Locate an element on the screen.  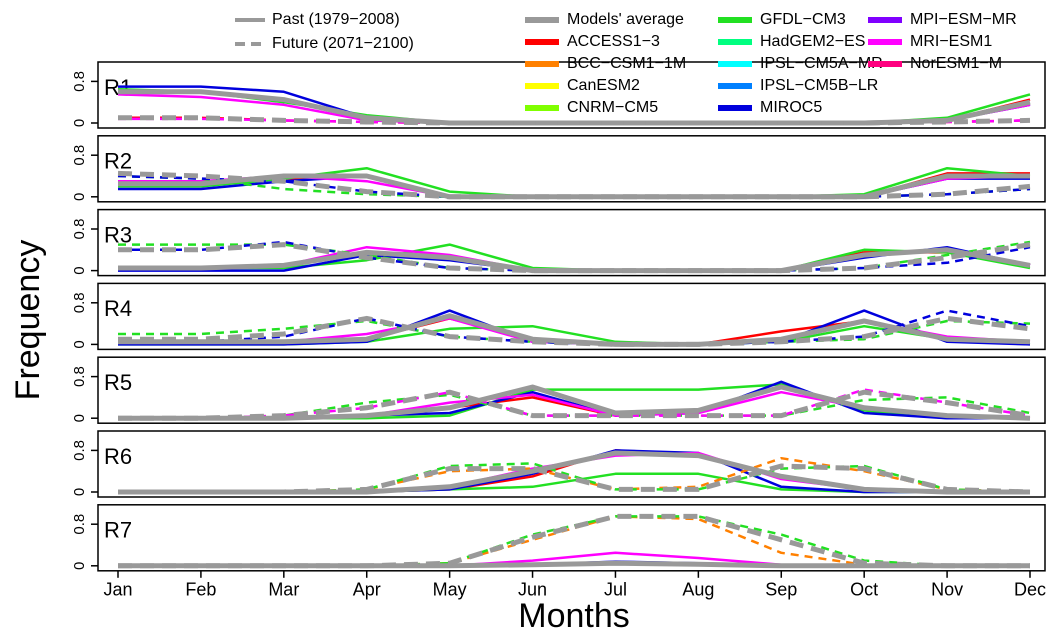
legend-label: Past (1979−2008) is located at coordinates (336, 19).